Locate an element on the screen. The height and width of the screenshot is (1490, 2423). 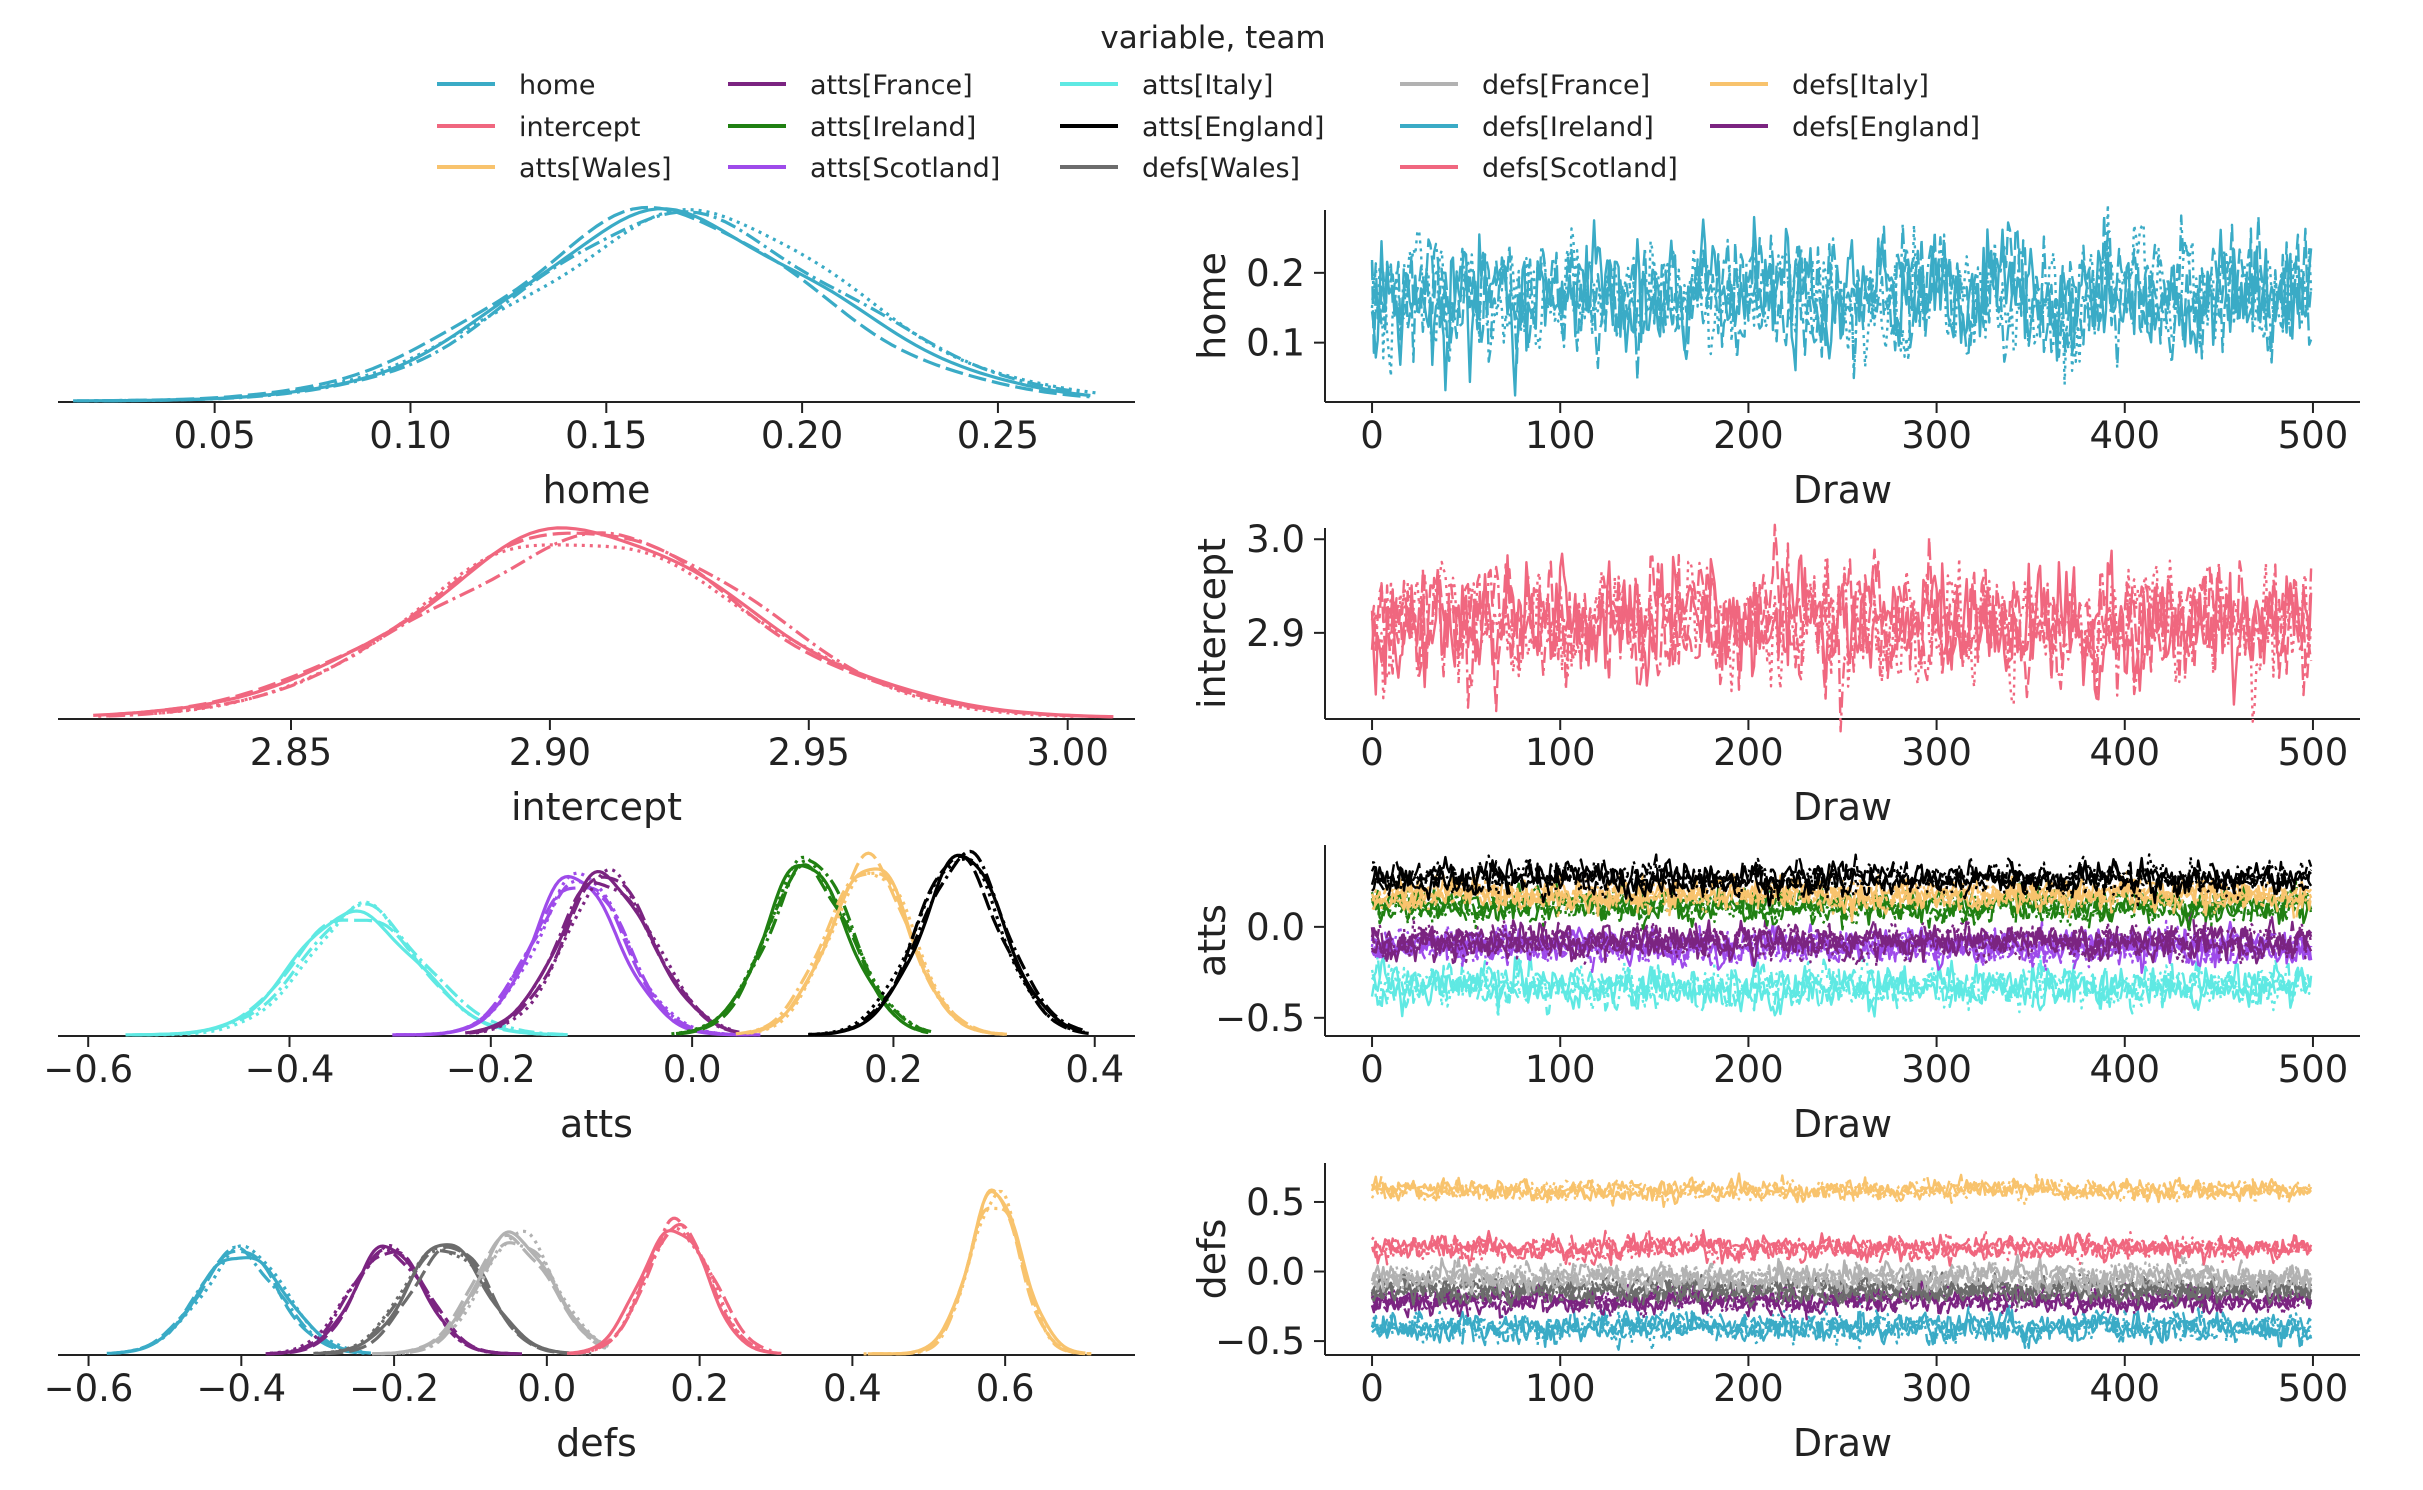
legend-label: atts[Wales] is located at coordinates (595, 168).